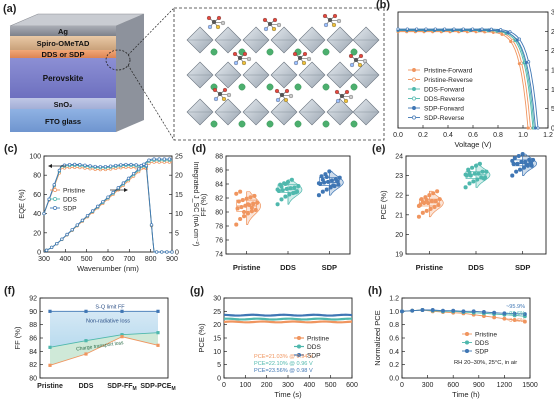  What do you see at coordinates (414, 79) in the screenshot?
I see `legend-marker` at bounding box center [414, 79].